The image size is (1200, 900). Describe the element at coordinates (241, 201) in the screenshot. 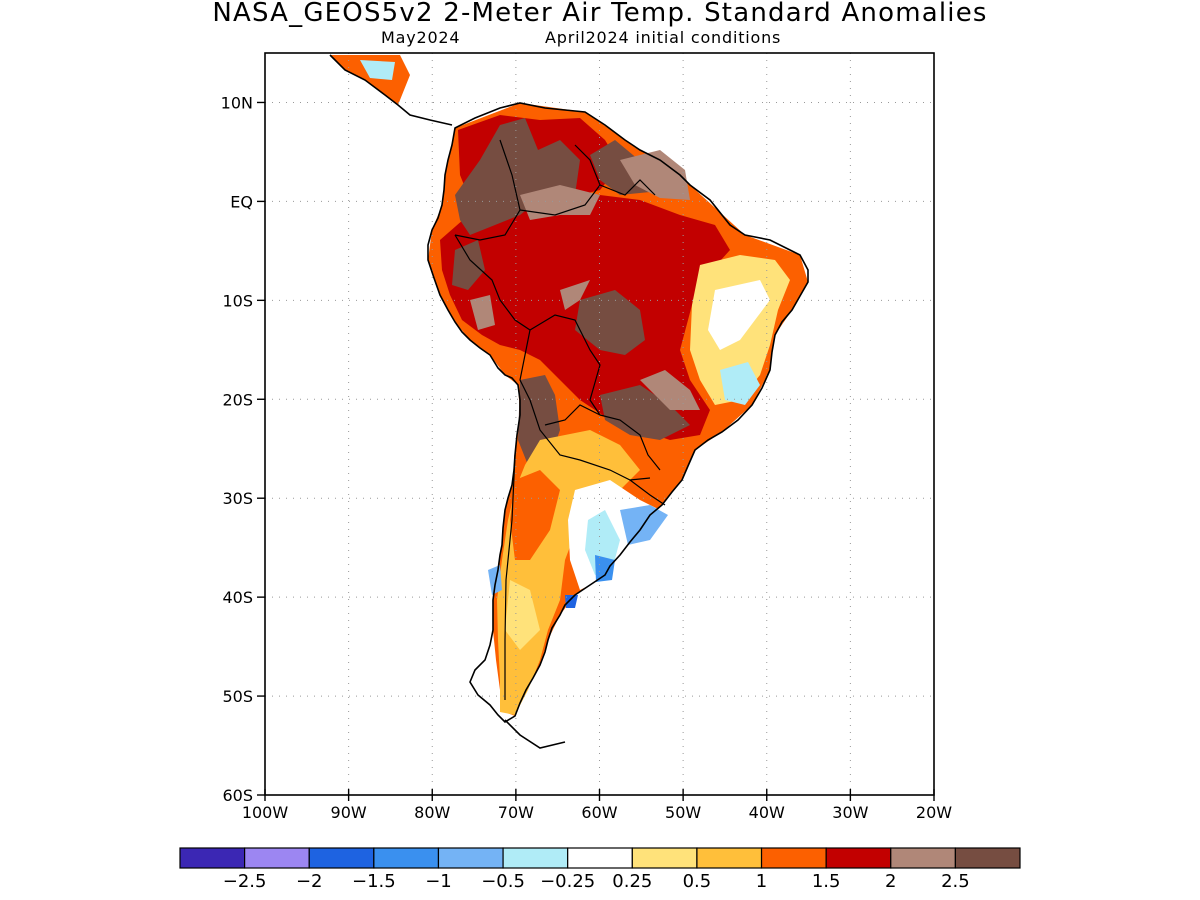

I see `lat-tick-label: EQ` at that location.